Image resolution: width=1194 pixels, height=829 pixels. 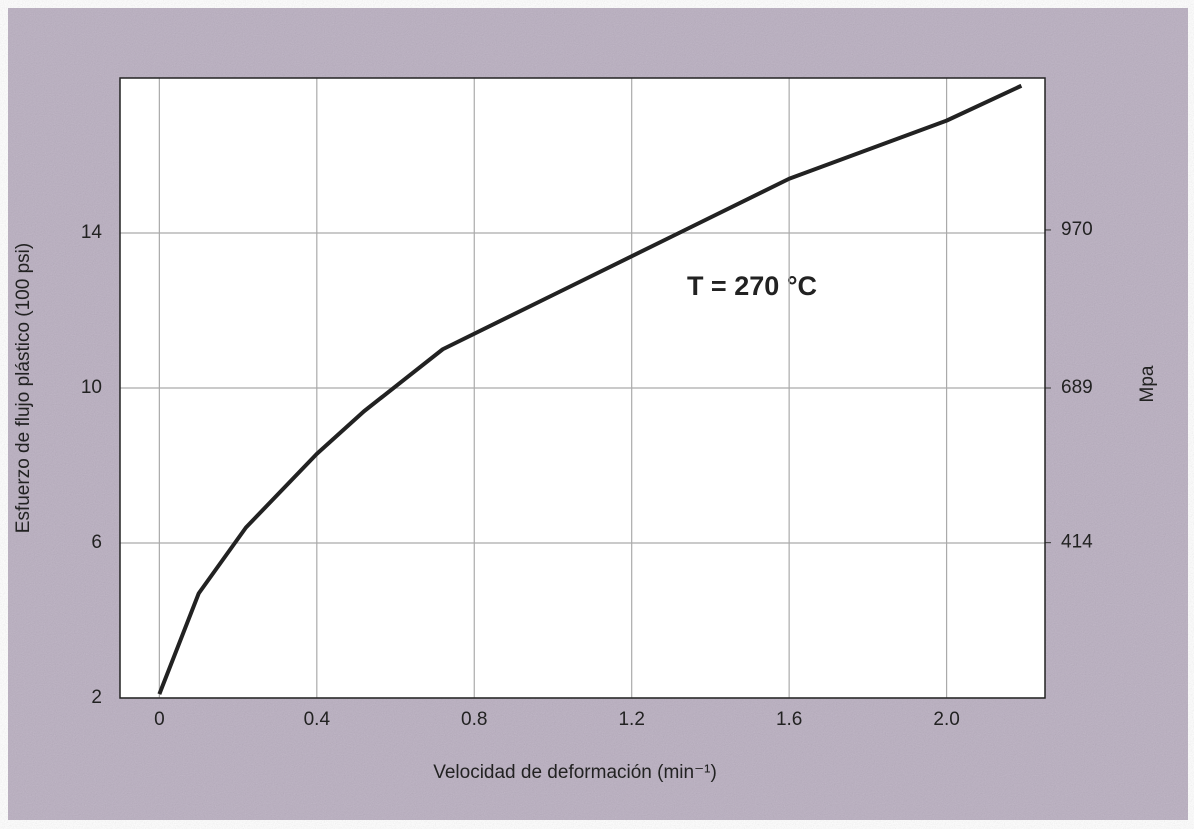 I want to click on y2-tick-label: 689, so click(x=1077, y=387).